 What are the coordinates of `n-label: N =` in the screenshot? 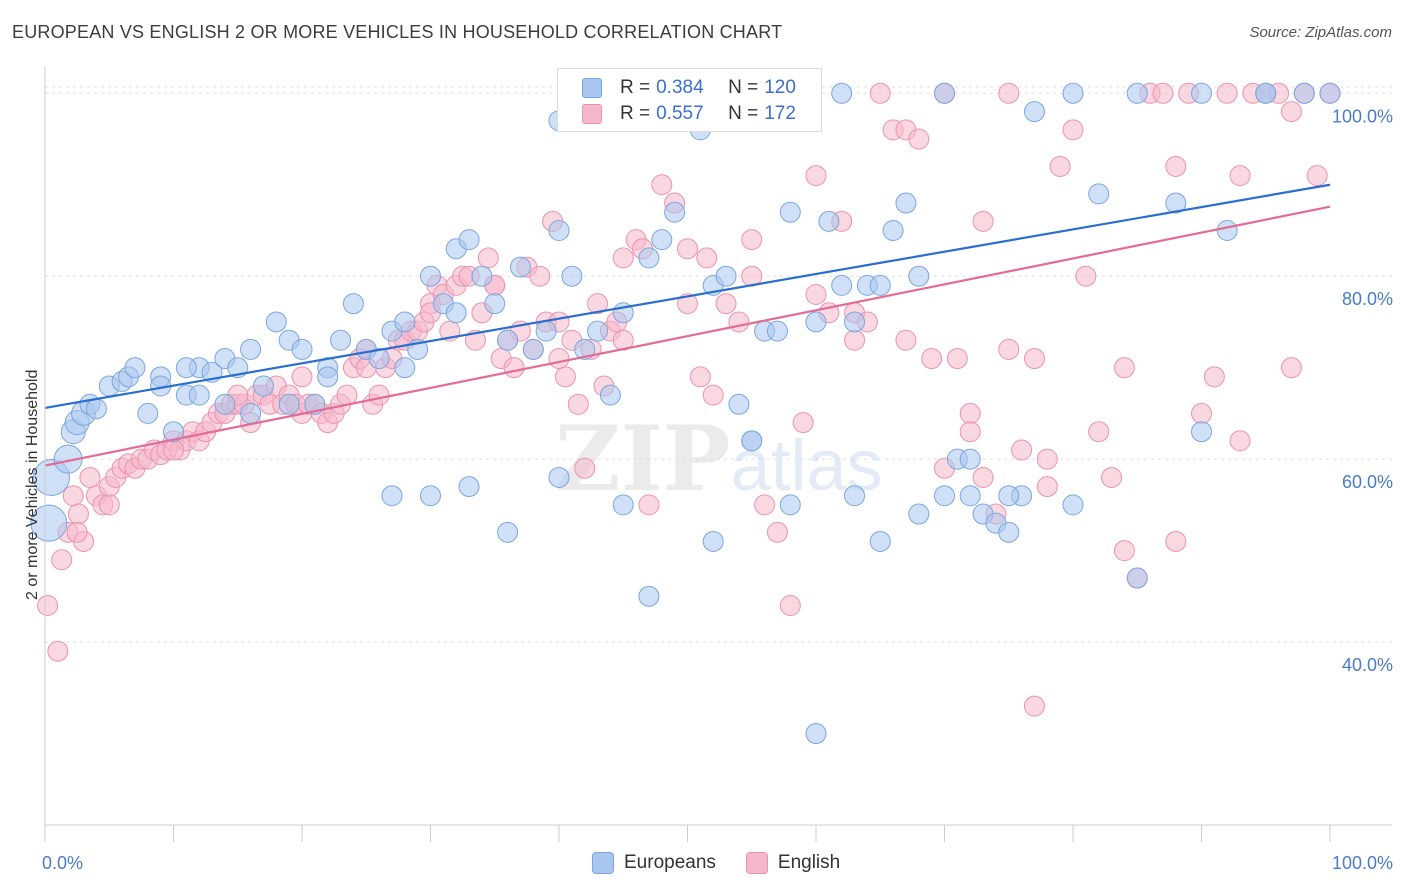 It's located at (743, 113).